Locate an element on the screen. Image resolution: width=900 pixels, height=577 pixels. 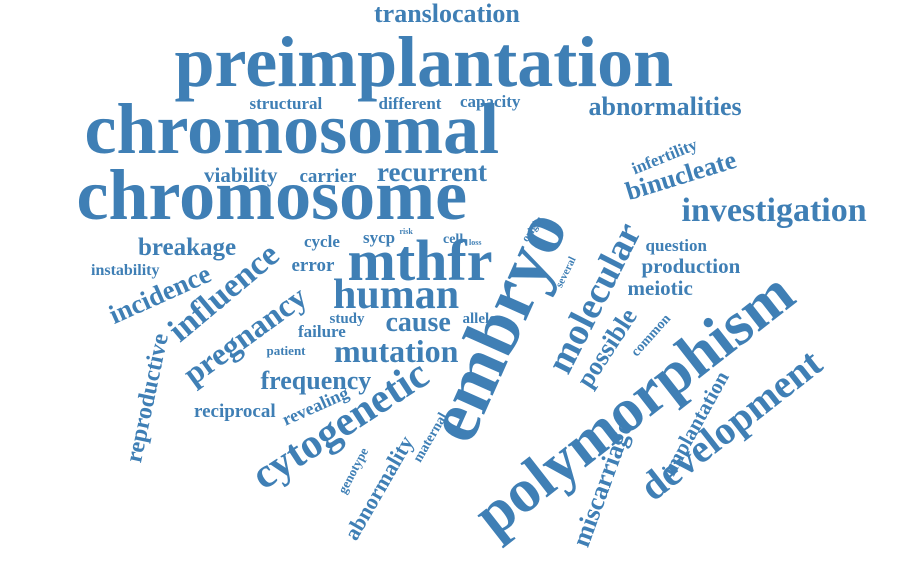
word-viability: viability is located at coordinates (241, 174).